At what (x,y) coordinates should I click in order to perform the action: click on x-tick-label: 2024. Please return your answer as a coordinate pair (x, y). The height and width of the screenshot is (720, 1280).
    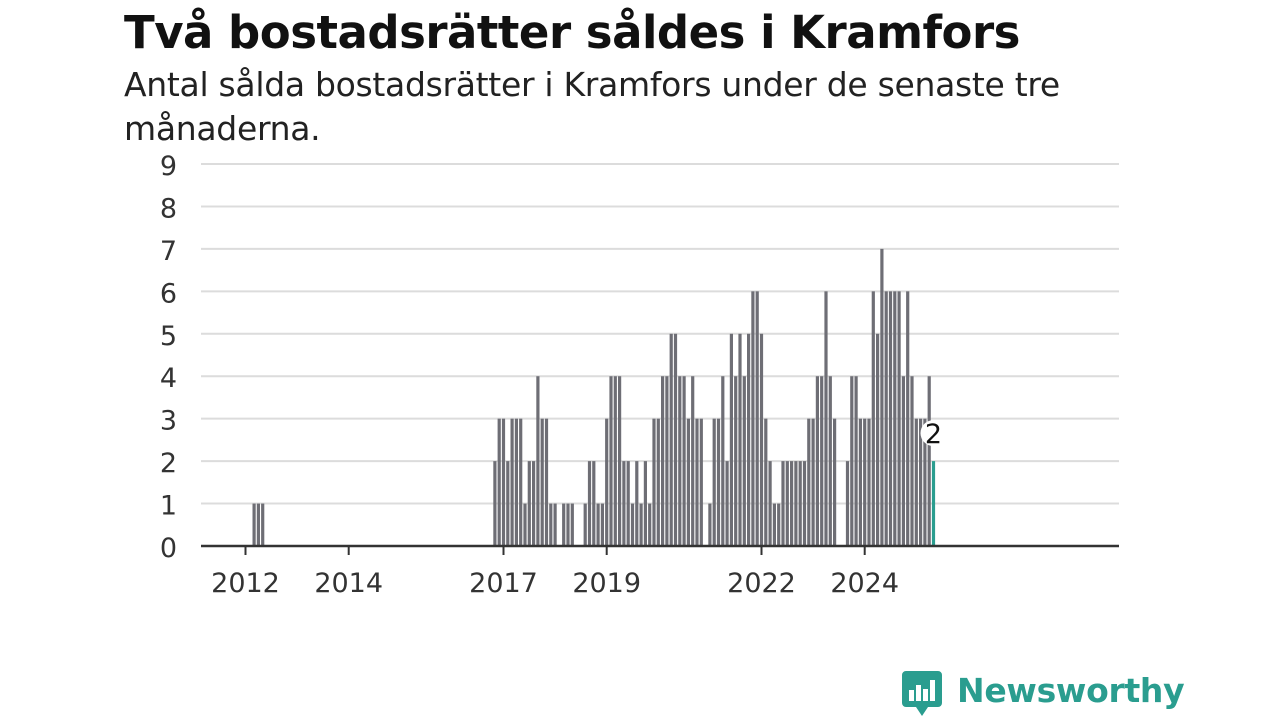
    Looking at the image, I should click on (864, 583).